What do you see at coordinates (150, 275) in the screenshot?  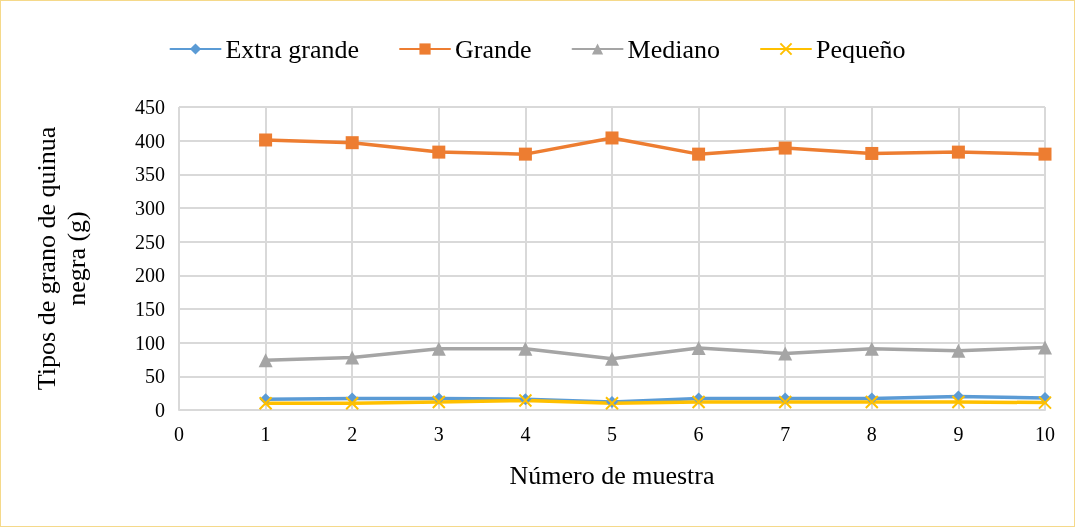 I see `y-tick-label: 200` at bounding box center [150, 275].